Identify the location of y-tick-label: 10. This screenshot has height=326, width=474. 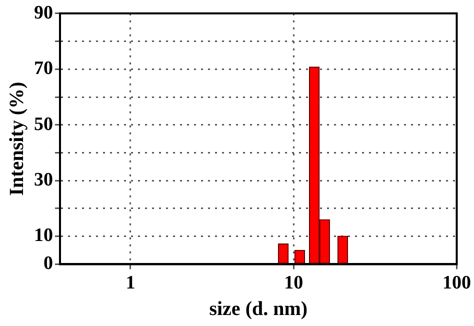
(43, 235).